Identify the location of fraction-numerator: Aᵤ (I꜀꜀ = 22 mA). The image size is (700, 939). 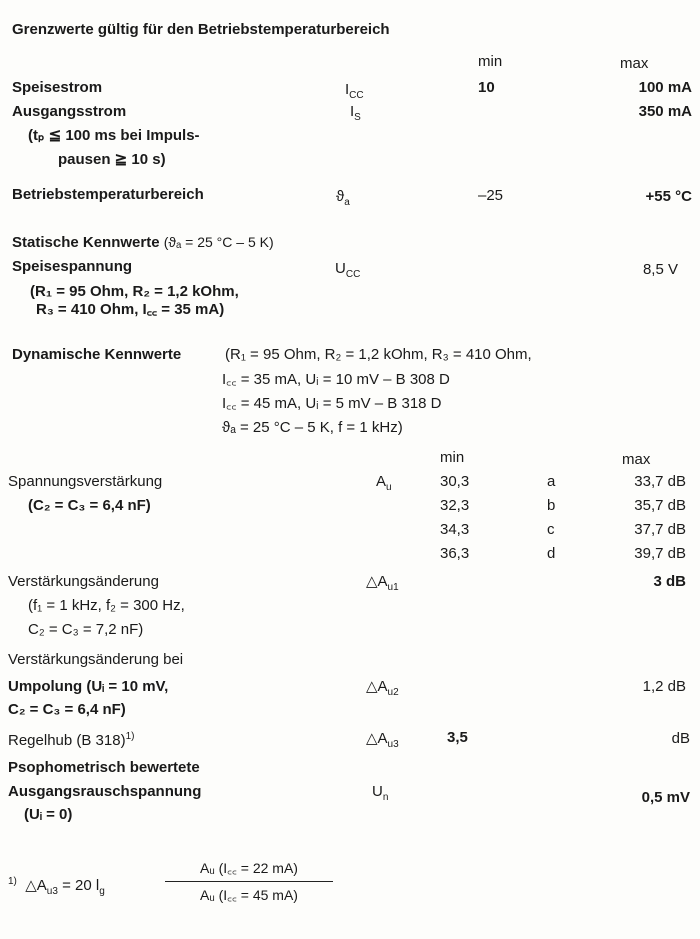
(249, 868).